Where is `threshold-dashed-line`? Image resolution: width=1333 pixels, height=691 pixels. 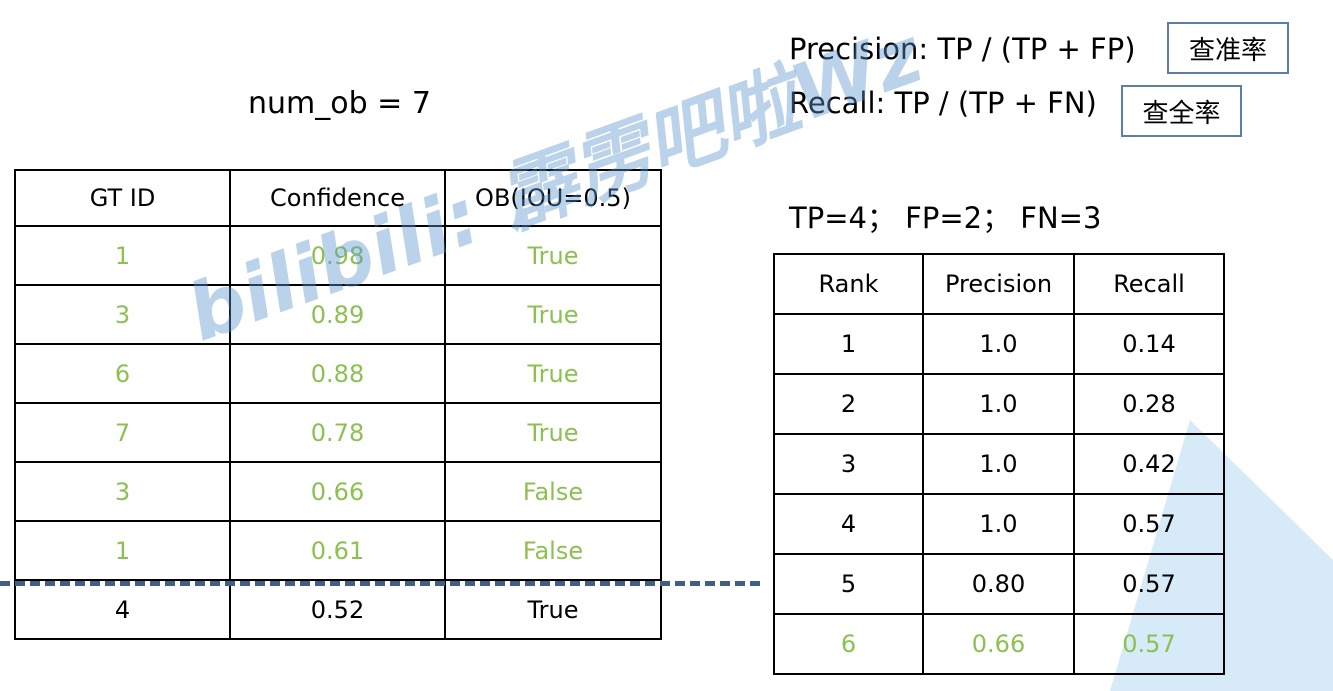
threshold-dashed-line is located at coordinates (380, 583).